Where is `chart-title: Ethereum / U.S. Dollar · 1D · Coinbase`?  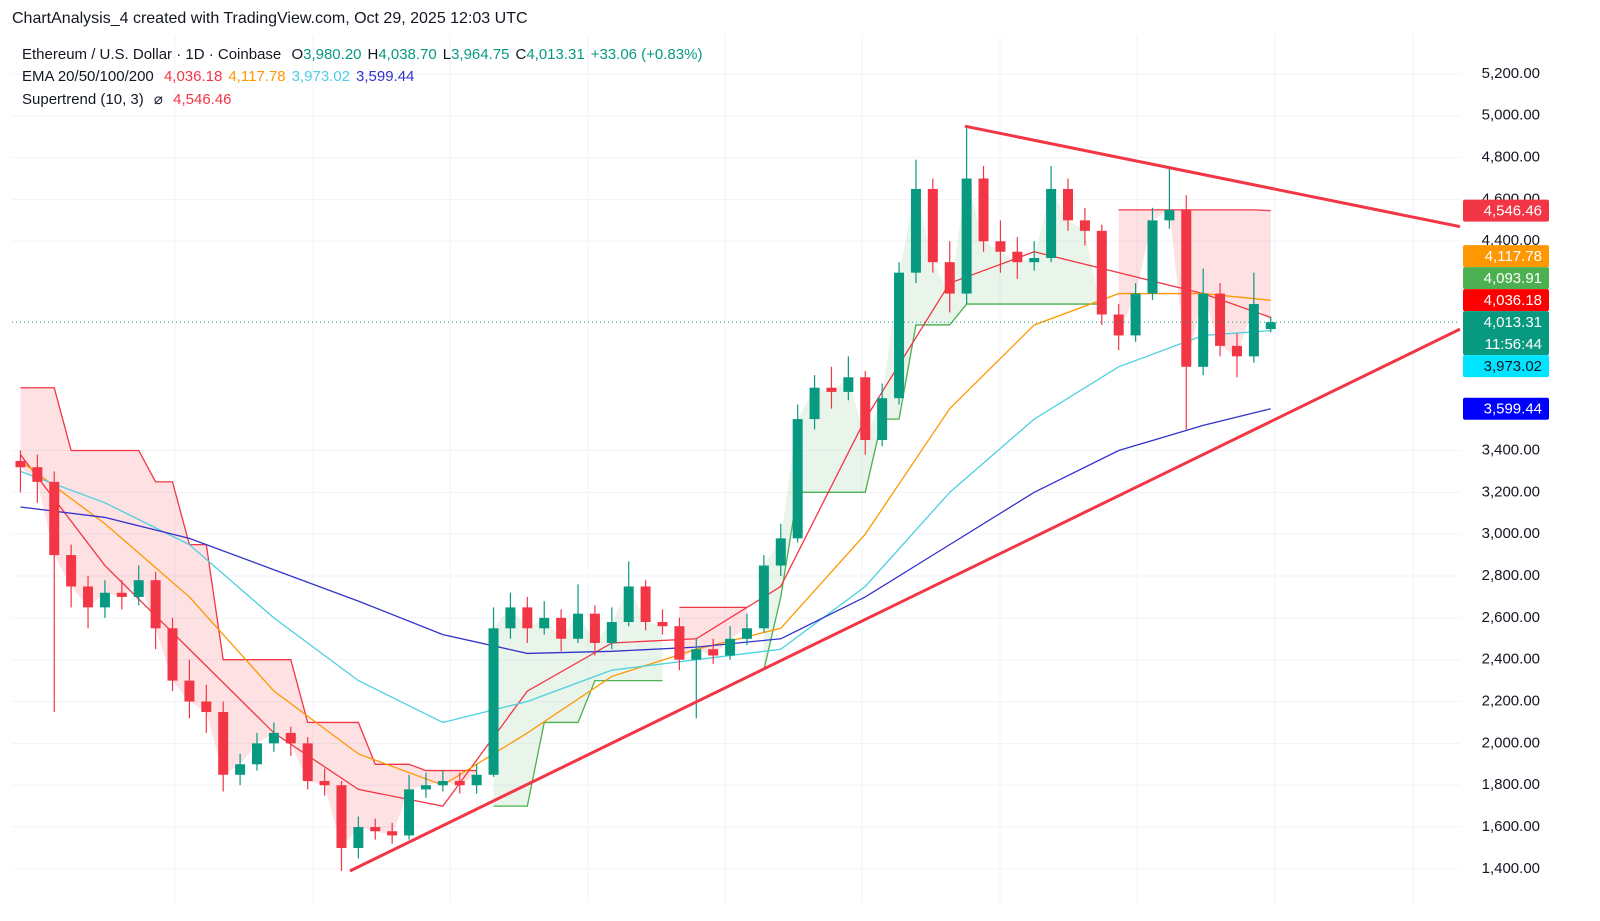
chart-title: Ethereum / U.S. Dollar · 1D · Coinbase is located at coordinates (152, 54).